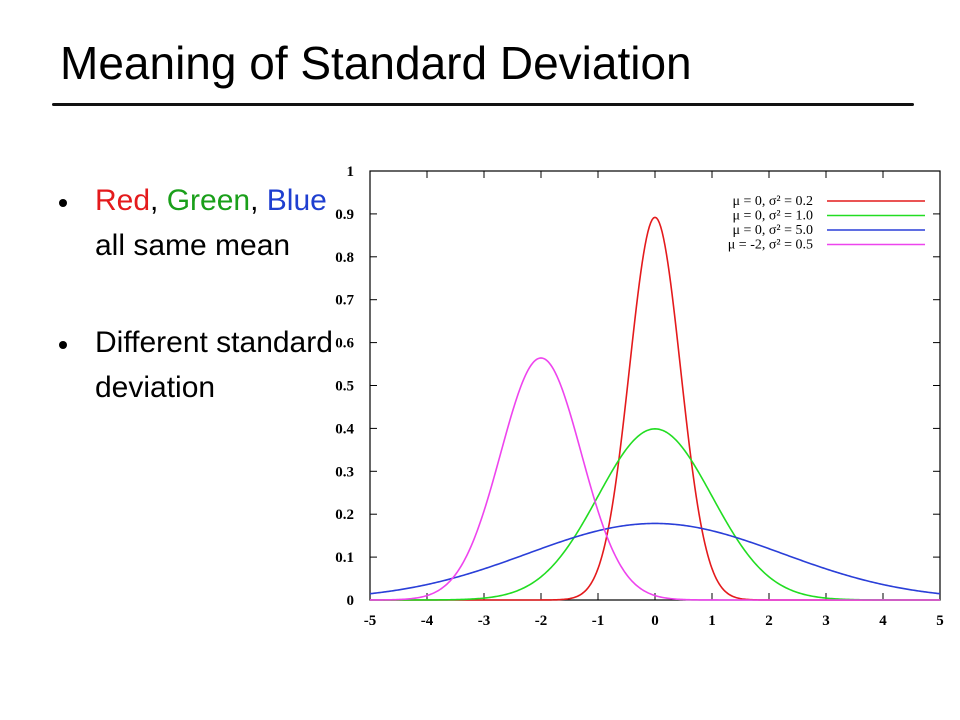  Describe the element at coordinates (769, 621) in the screenshot. I see `x-tick-label: 2` at that location.